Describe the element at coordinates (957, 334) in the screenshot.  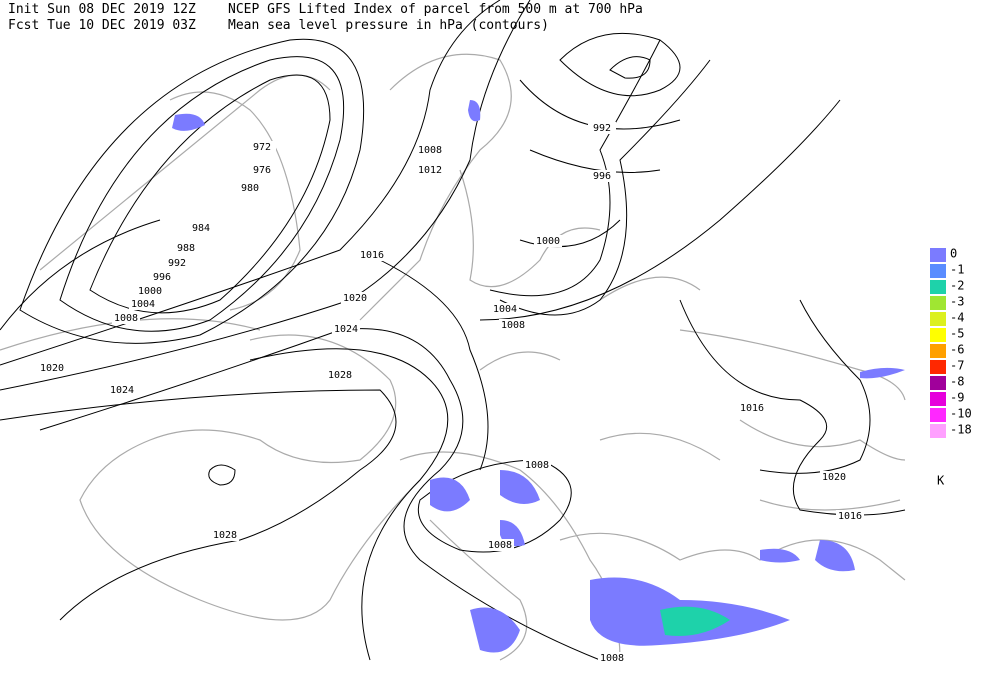
I see `legend-label: -5` at that location.